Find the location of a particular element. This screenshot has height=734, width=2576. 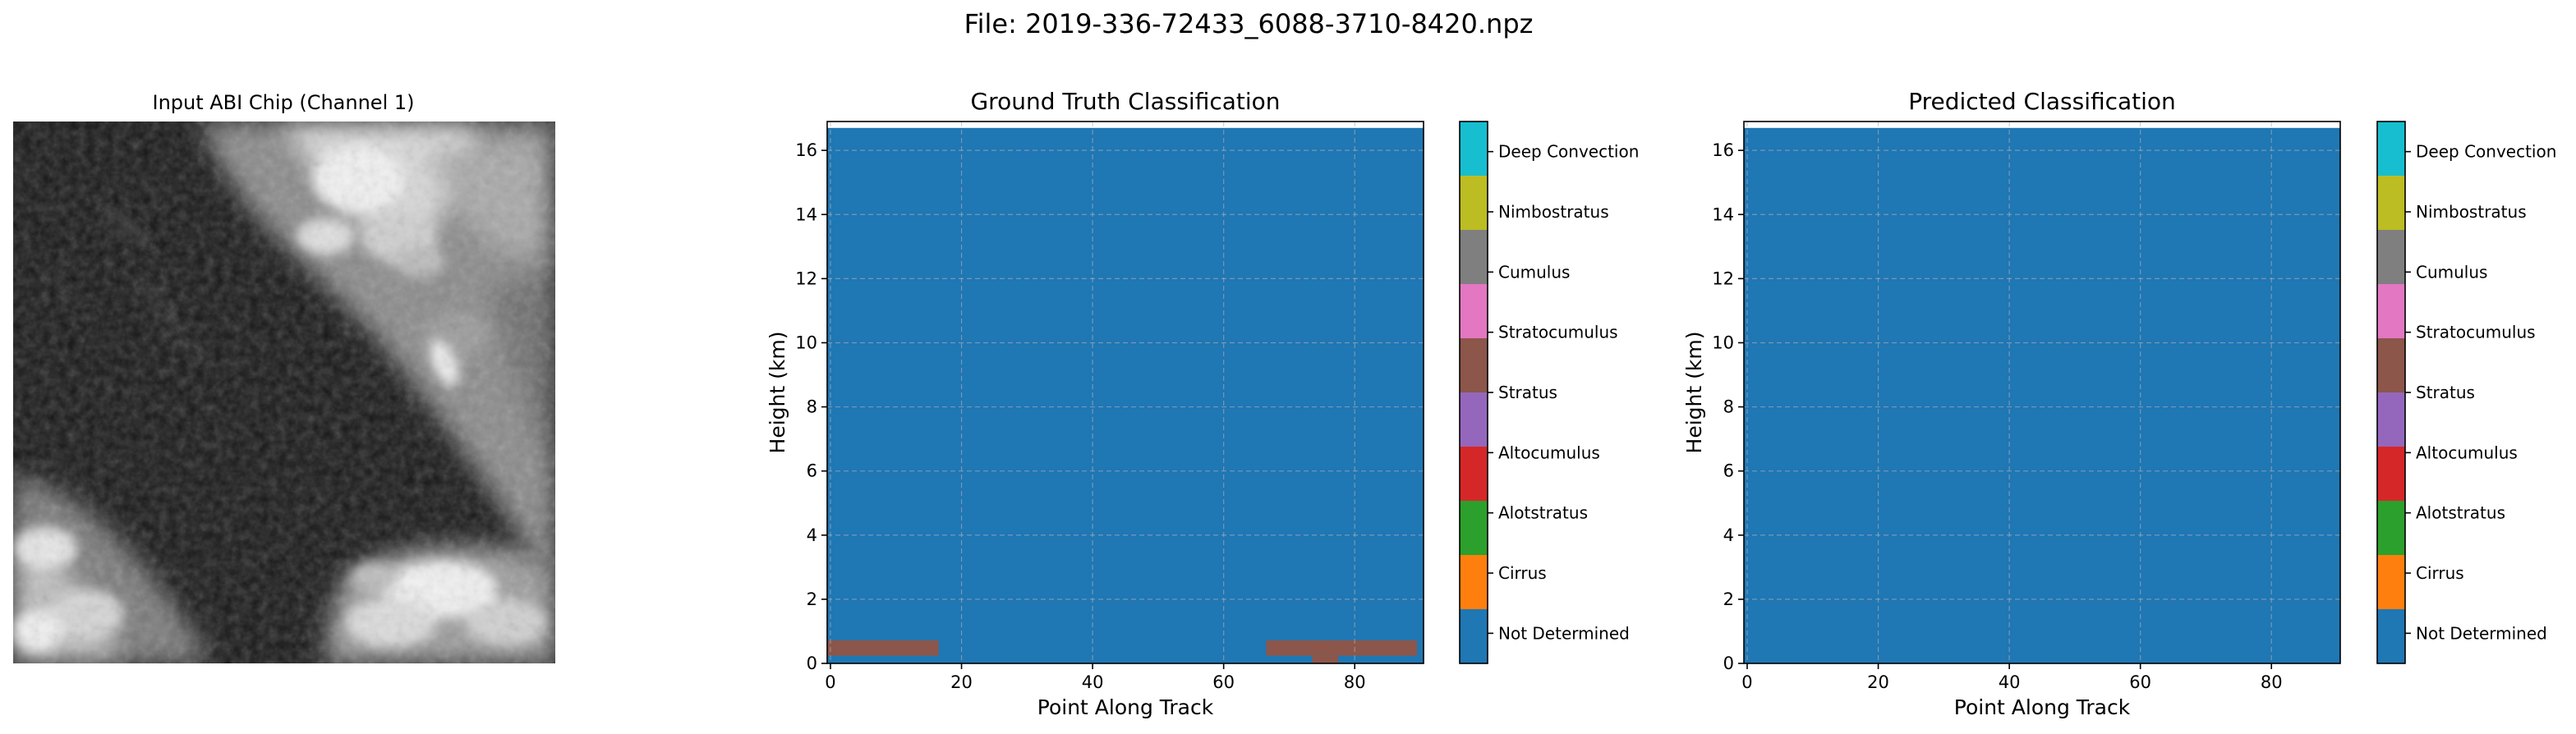

gt-y-axis-label: Height (km) is located at coordinates (777, 393).